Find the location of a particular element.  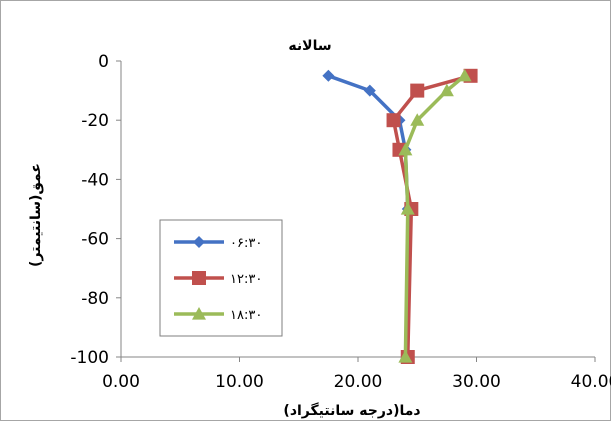

y-tick-label: -60 is located at coordinates (95, 240).